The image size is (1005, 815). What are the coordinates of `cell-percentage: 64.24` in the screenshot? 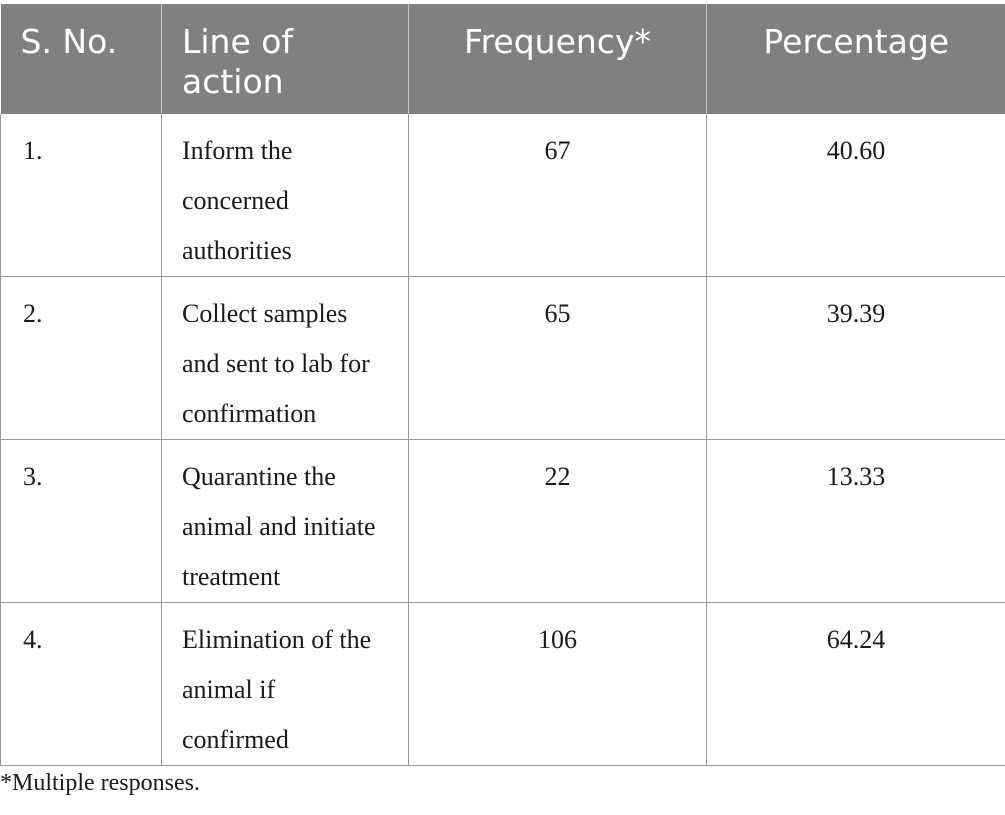 It's located at (855, 684).